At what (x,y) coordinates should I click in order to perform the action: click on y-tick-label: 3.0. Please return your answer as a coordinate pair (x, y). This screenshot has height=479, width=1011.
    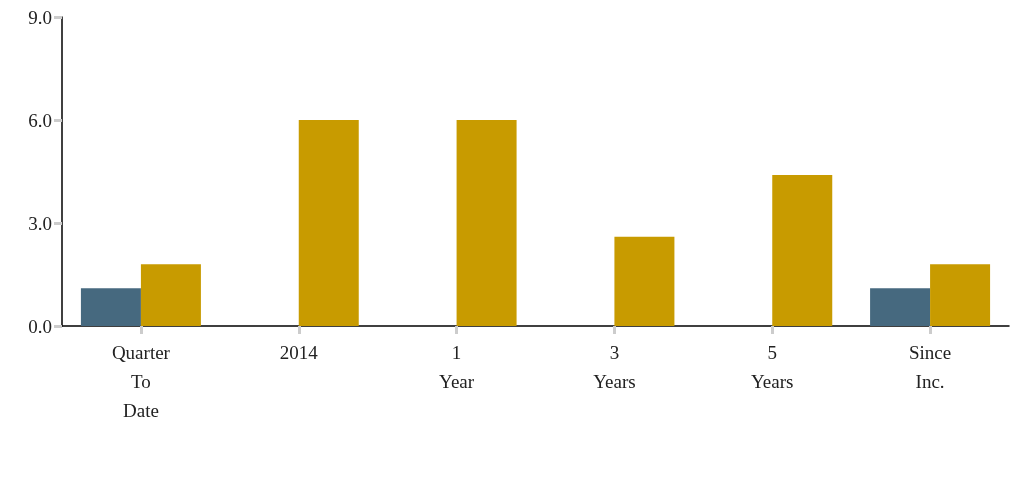
    Looking at the image, I should click on (40, 223).